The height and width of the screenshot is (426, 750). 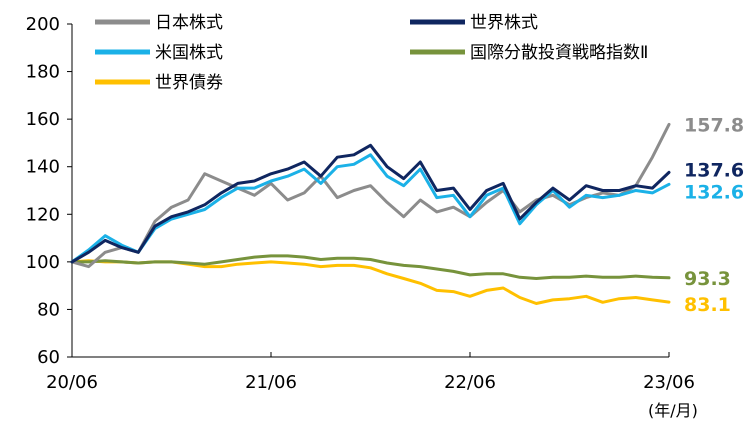 What do you see at coordinates (189, 83) in the screenshot?
I see `legend-label: 世界債券` at bounding box center [189, 83].